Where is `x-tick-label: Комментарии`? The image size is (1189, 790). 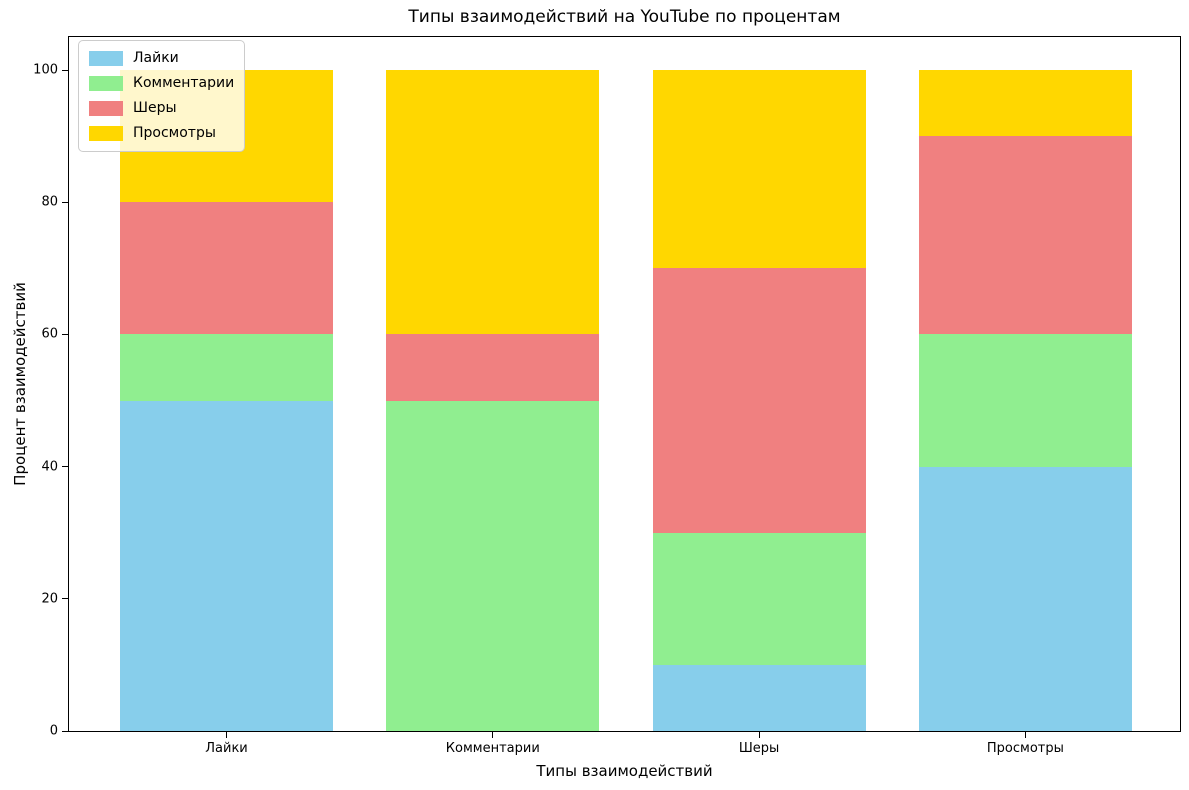
x-tick-label: Комментарии is located at coordinates (492, 748).